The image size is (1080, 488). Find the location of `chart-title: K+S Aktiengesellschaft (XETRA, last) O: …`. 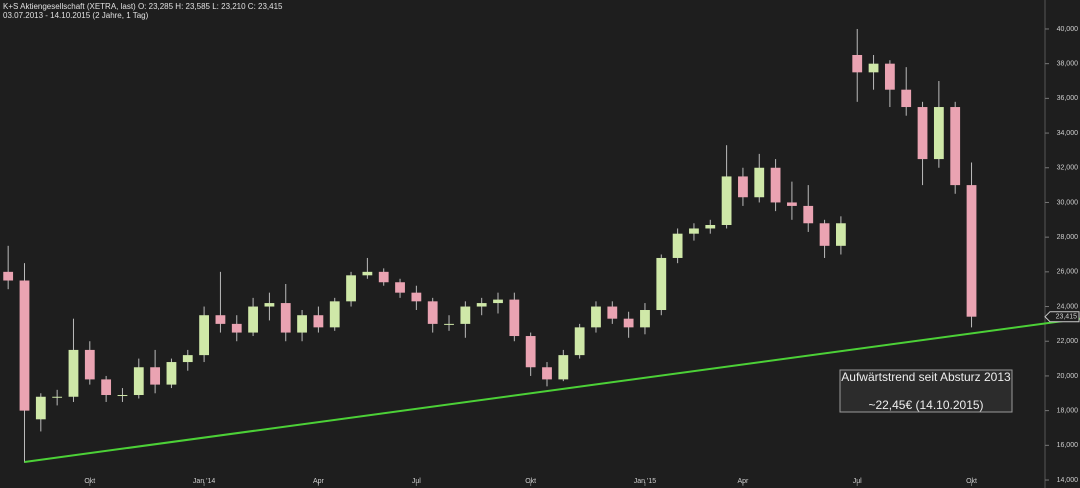

chart-title: K+S Aktiengesellschaft (XETRA, last) O: … is located at coordinates (143, 6).